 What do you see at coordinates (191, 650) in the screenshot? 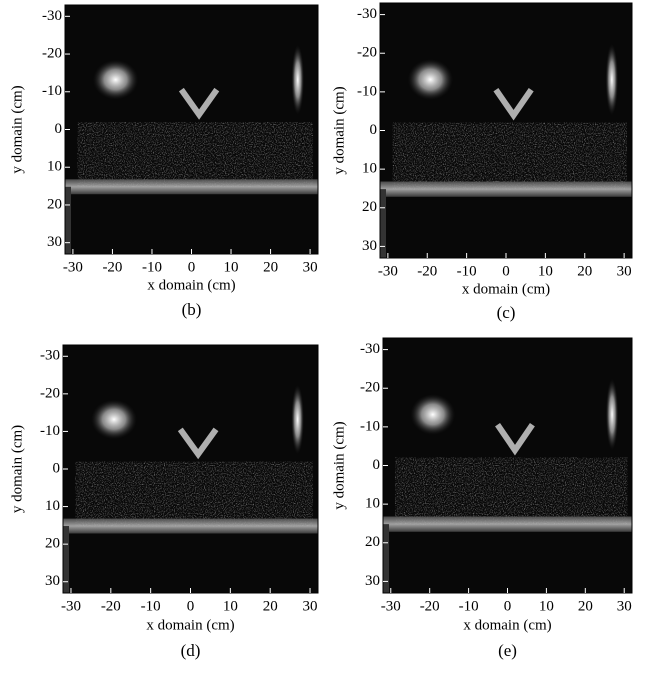
I see `panel-label: (d)` at bounding box center [191, 650].